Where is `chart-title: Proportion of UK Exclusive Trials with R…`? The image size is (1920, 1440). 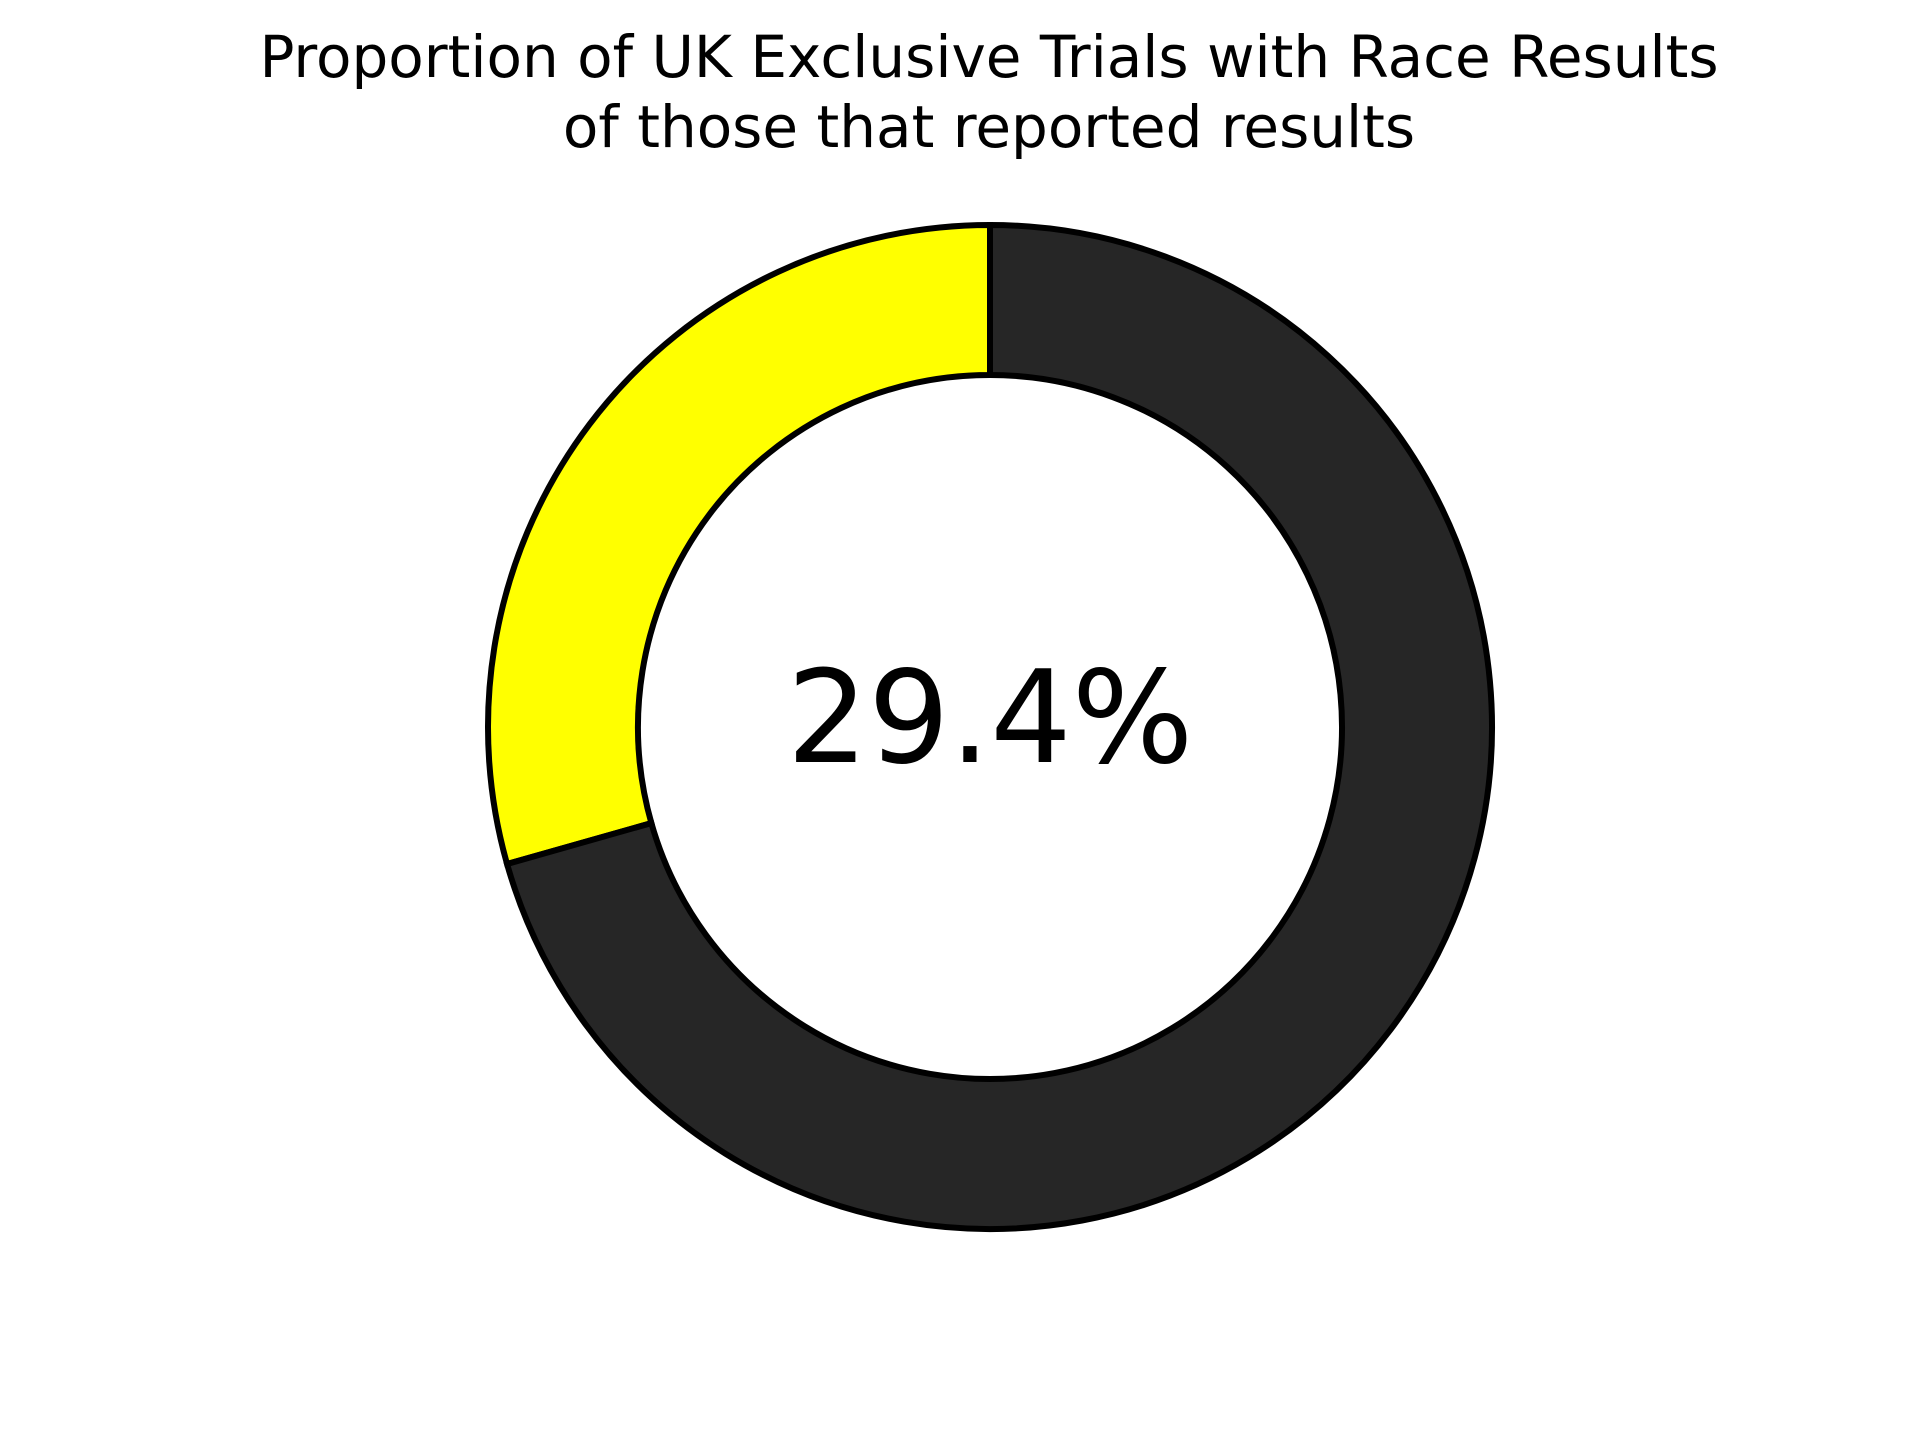
chart-title: Proportion of UK Exclusive Trials with R… is located at coordinates (960, 92).